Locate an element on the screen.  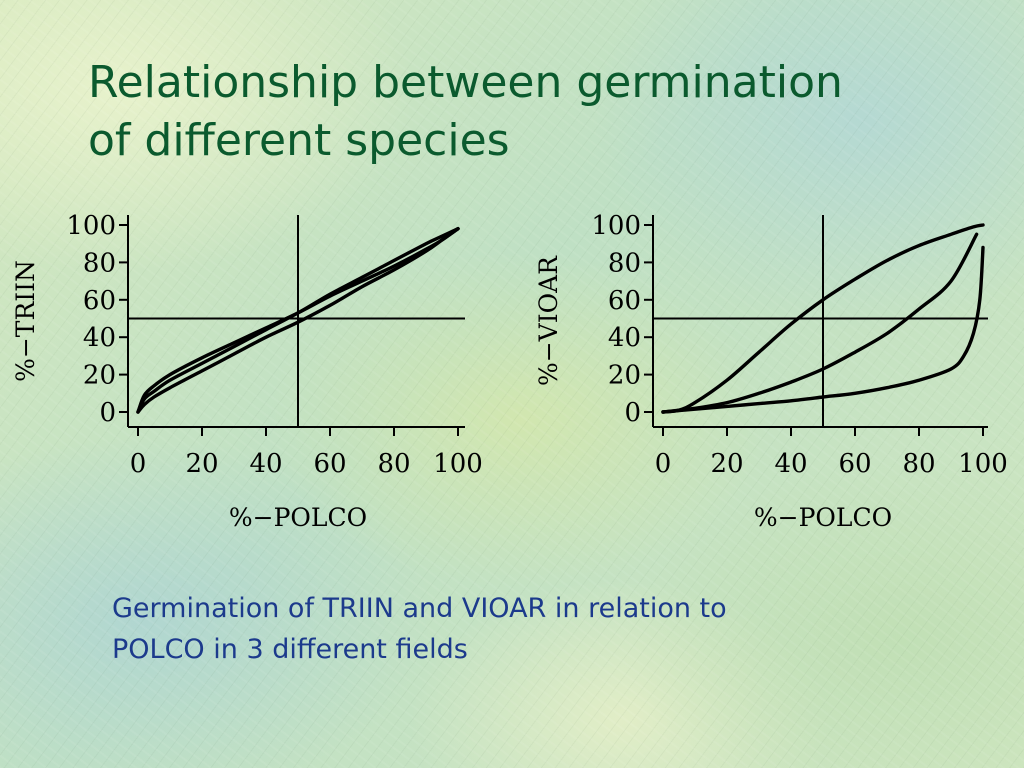
left-x-tick-label: 100 is located at coordinates (458, 464).